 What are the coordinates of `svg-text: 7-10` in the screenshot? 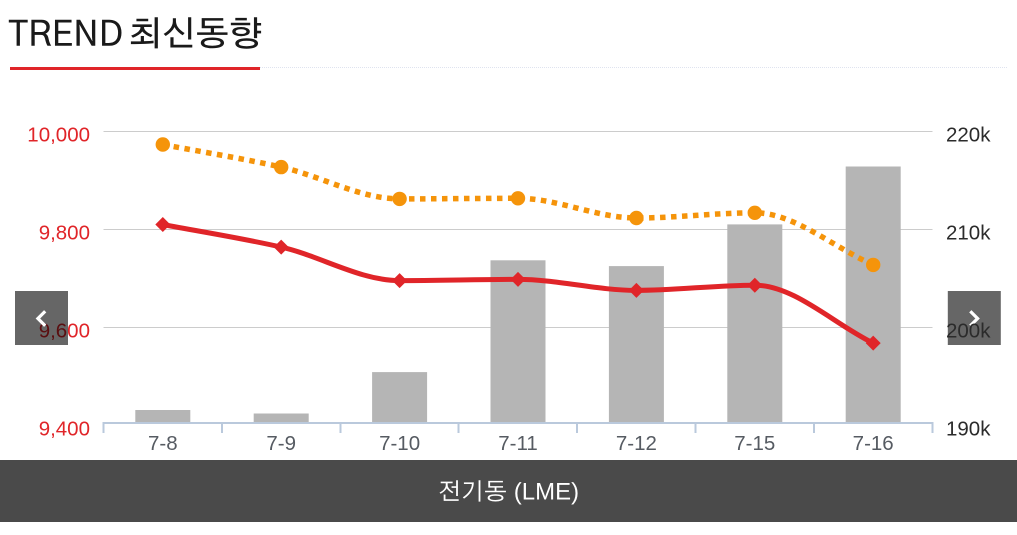 It's located at (399, 443).